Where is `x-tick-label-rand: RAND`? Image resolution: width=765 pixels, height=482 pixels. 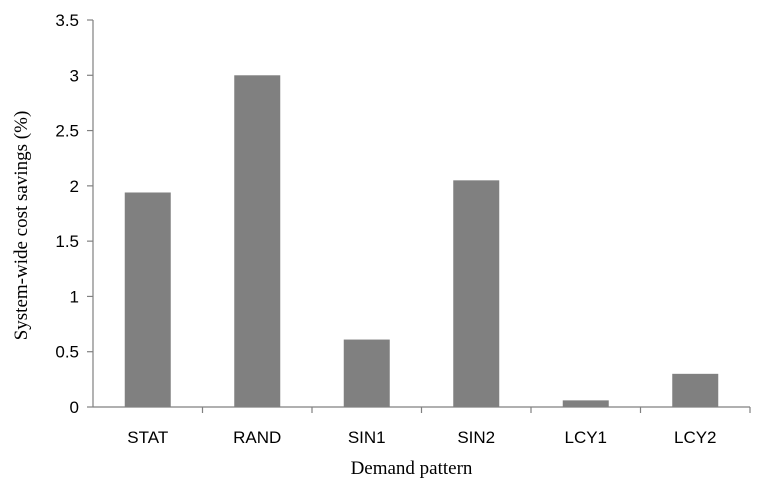 x-tick-label-rand: RAND is located at coordinates (257, 437).